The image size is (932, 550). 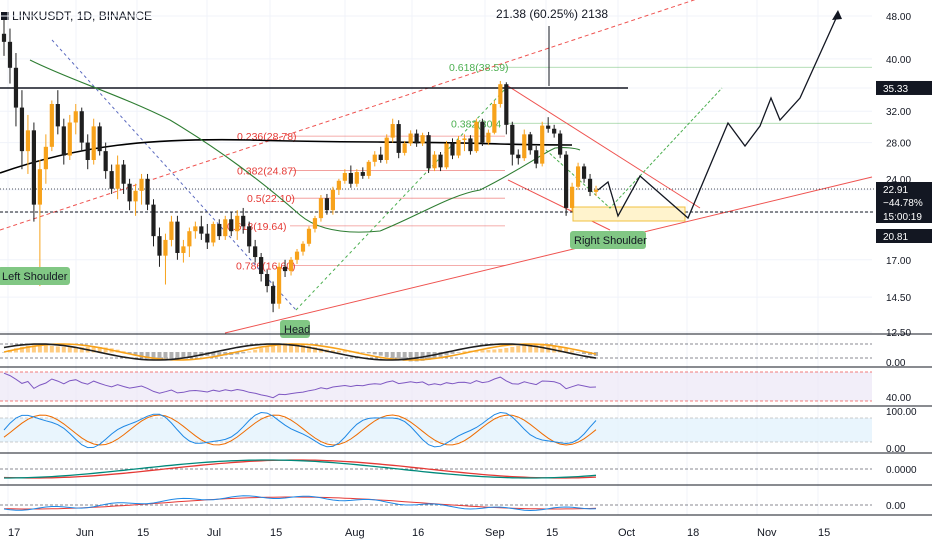 What do you see at coordinates (552, 14) in the screenshot?
I see `measurement: 21.38 (60.25%) 2138` at bounding box center [552, 14].